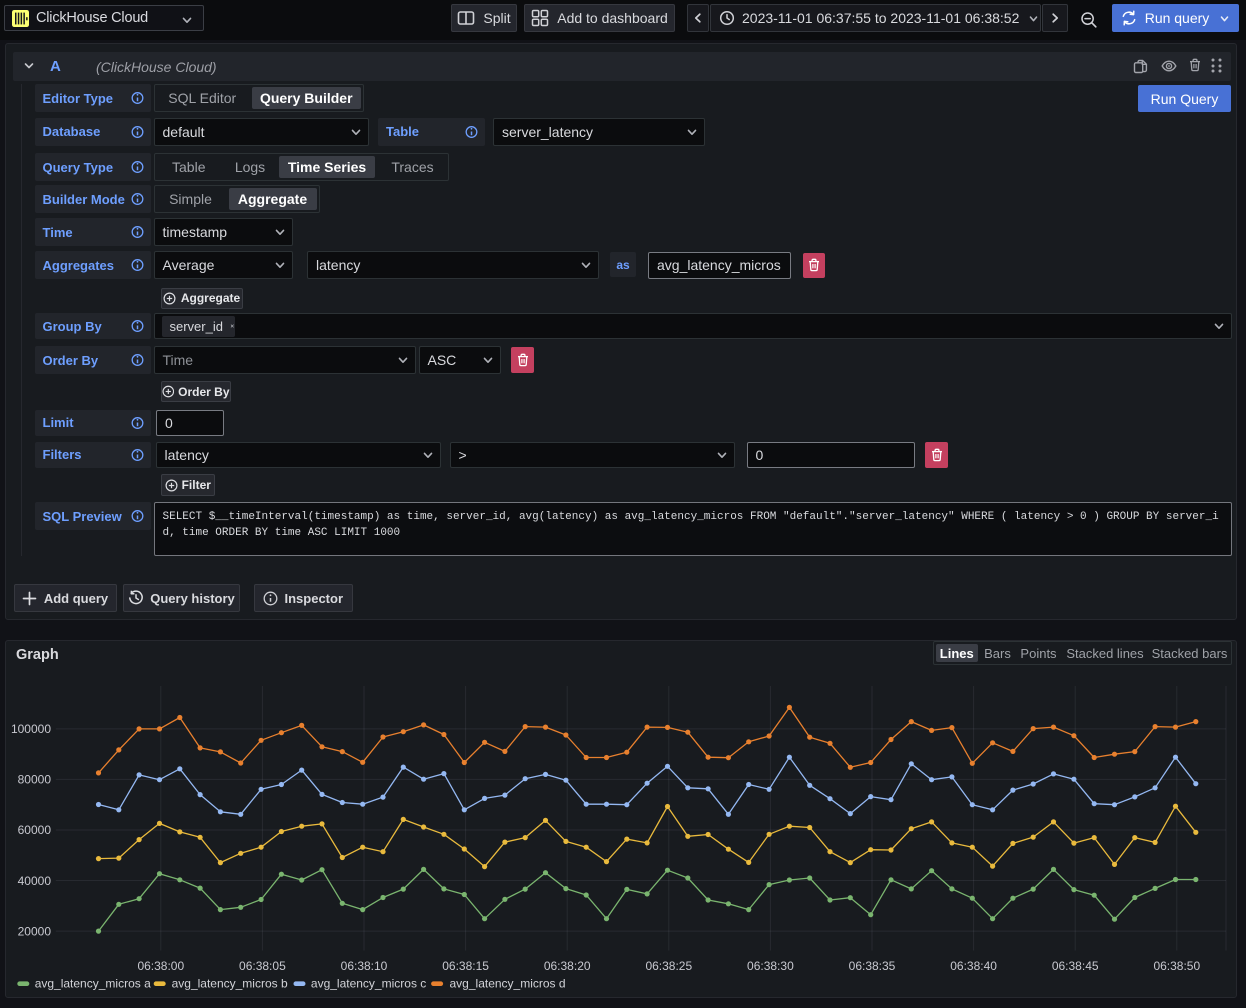 Image resolution: width=1246 pixels, height=1008 pixels. Describe the element at coordinates (35, 881) in the screenshot. I see `svg-text: 40000` at that location.